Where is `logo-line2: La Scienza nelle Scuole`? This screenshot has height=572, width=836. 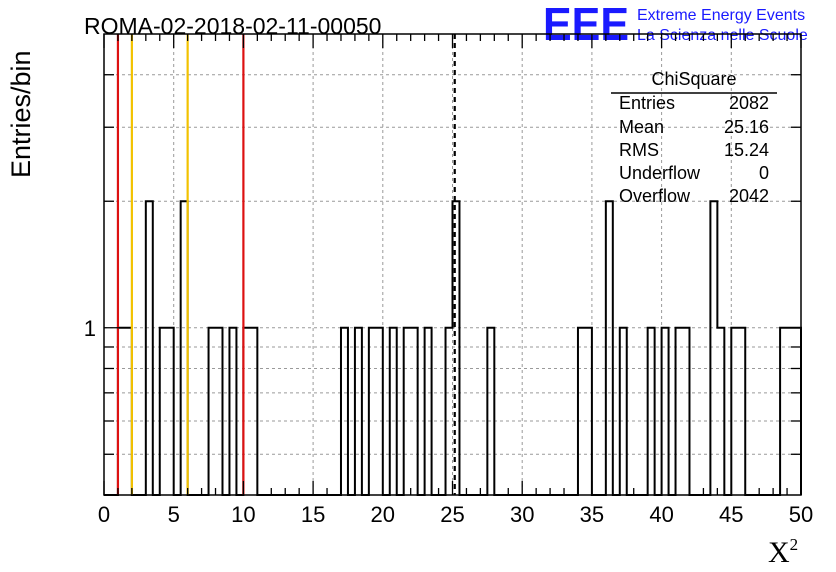
logo-line2: La Scienza nelle Scuole is located at coordinates (722, 35).